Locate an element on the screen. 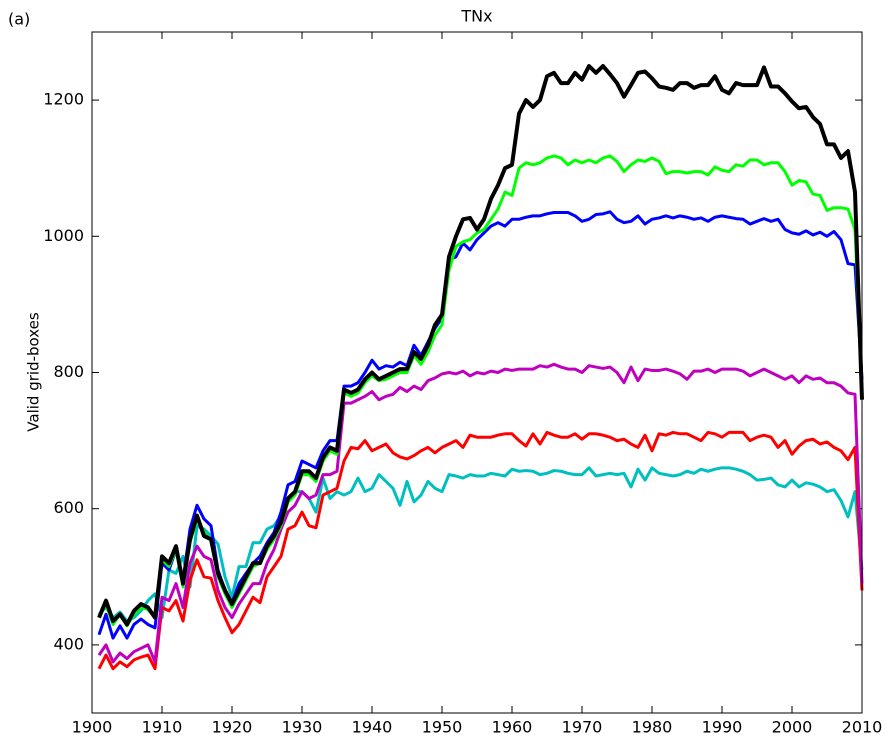  chart-title: TNx is located at coordinates (476, 16).